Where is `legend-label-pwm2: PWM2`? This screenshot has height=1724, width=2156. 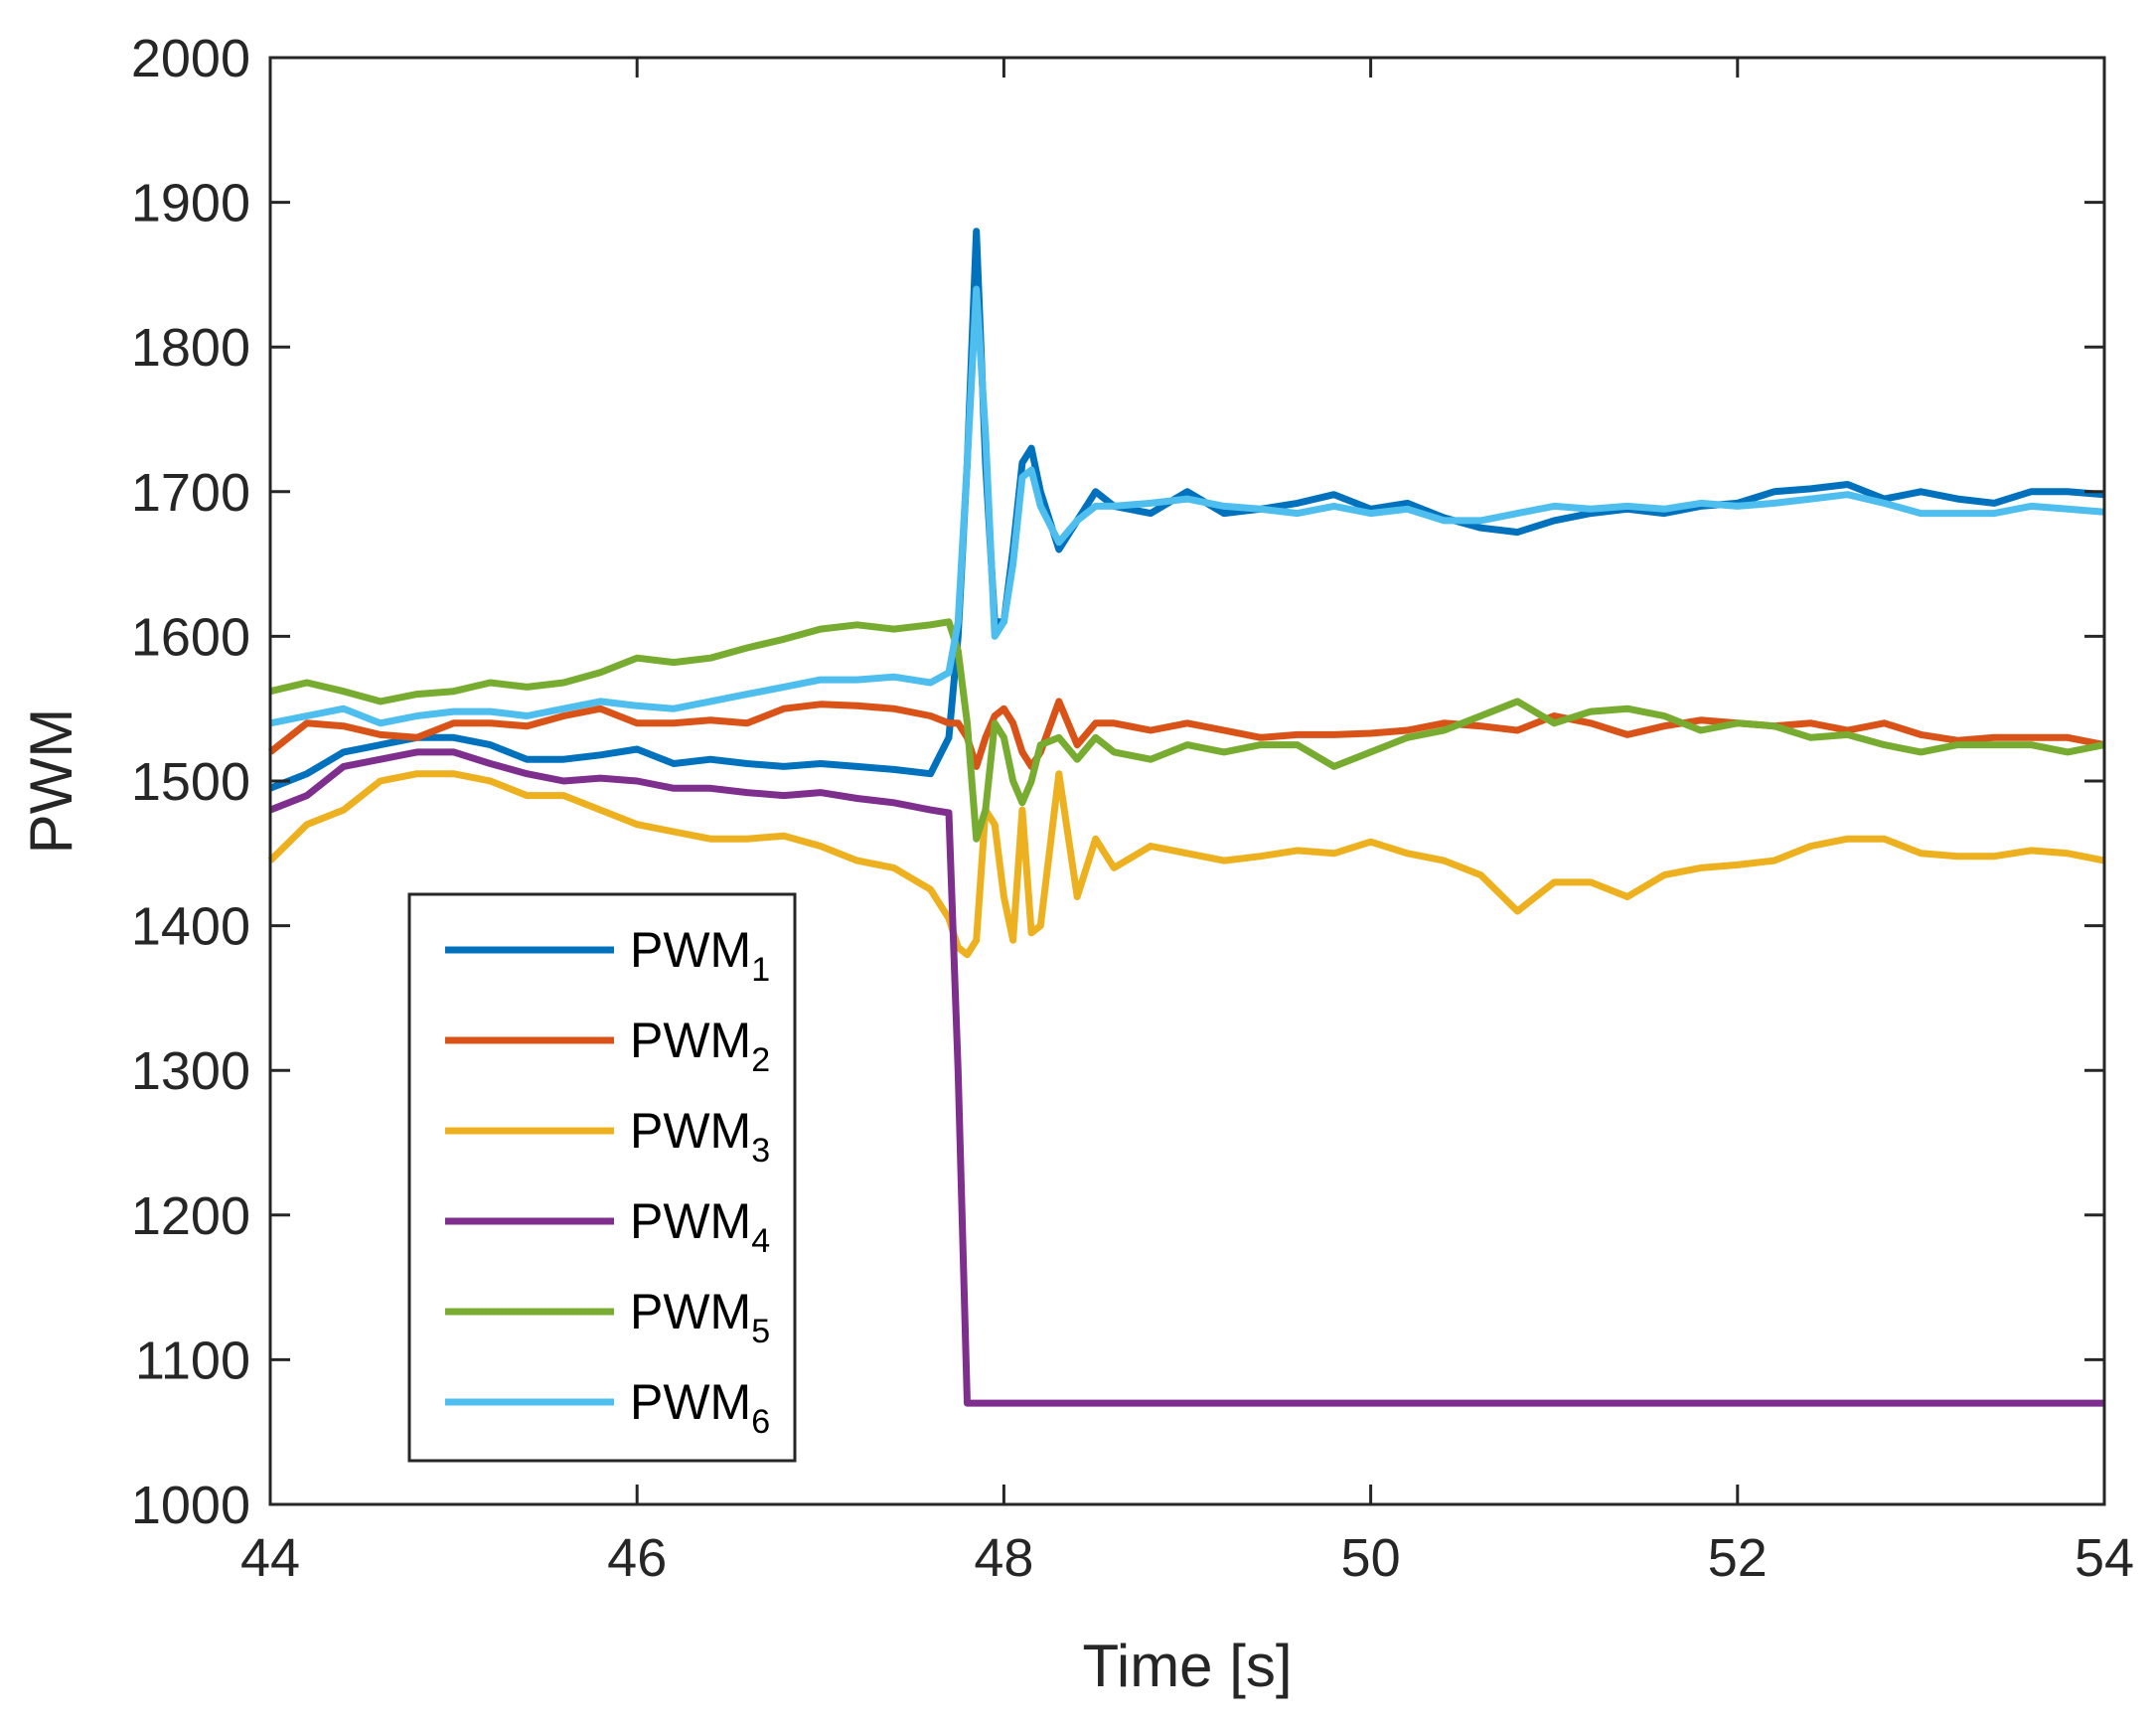 legend-label-pwm2: PWM2 is located at coordinates (700, 1046).